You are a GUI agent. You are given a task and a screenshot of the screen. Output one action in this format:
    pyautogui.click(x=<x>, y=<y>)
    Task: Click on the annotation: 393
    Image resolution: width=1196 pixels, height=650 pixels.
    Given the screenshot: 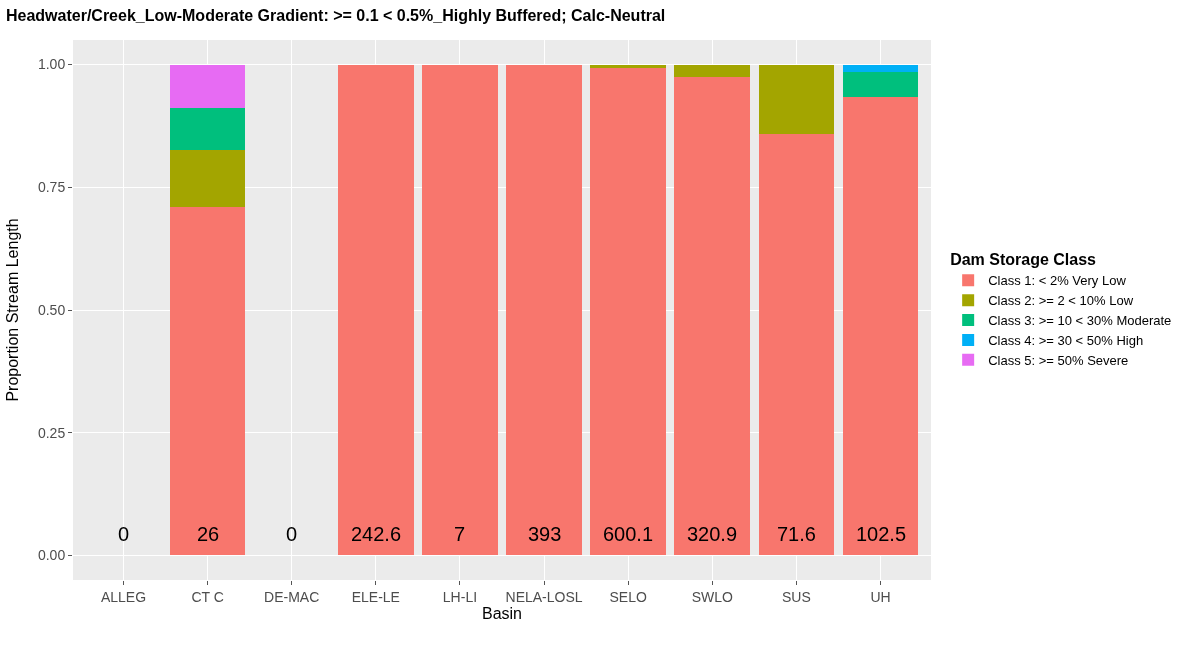 What is the action you would take?
    pyautogui.click(x=545, y=534)
    